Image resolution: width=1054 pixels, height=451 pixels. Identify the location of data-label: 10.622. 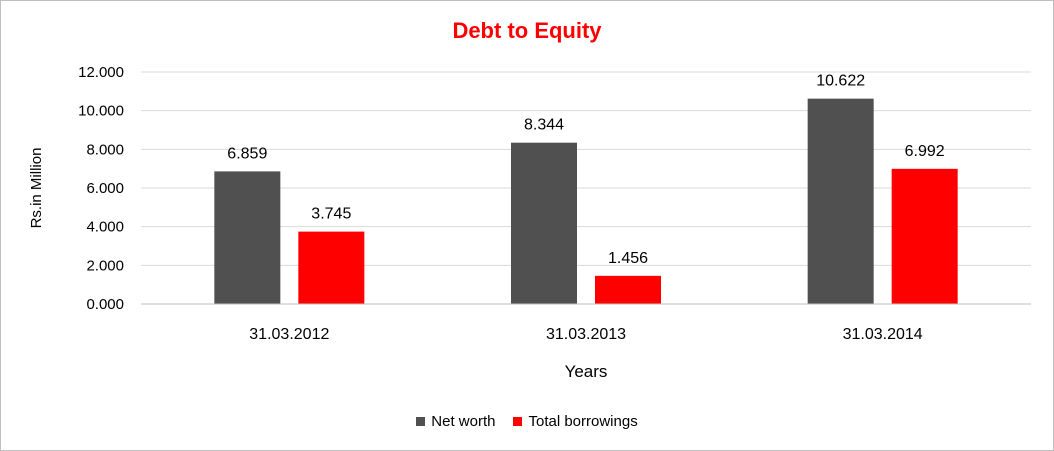
(840, 81).